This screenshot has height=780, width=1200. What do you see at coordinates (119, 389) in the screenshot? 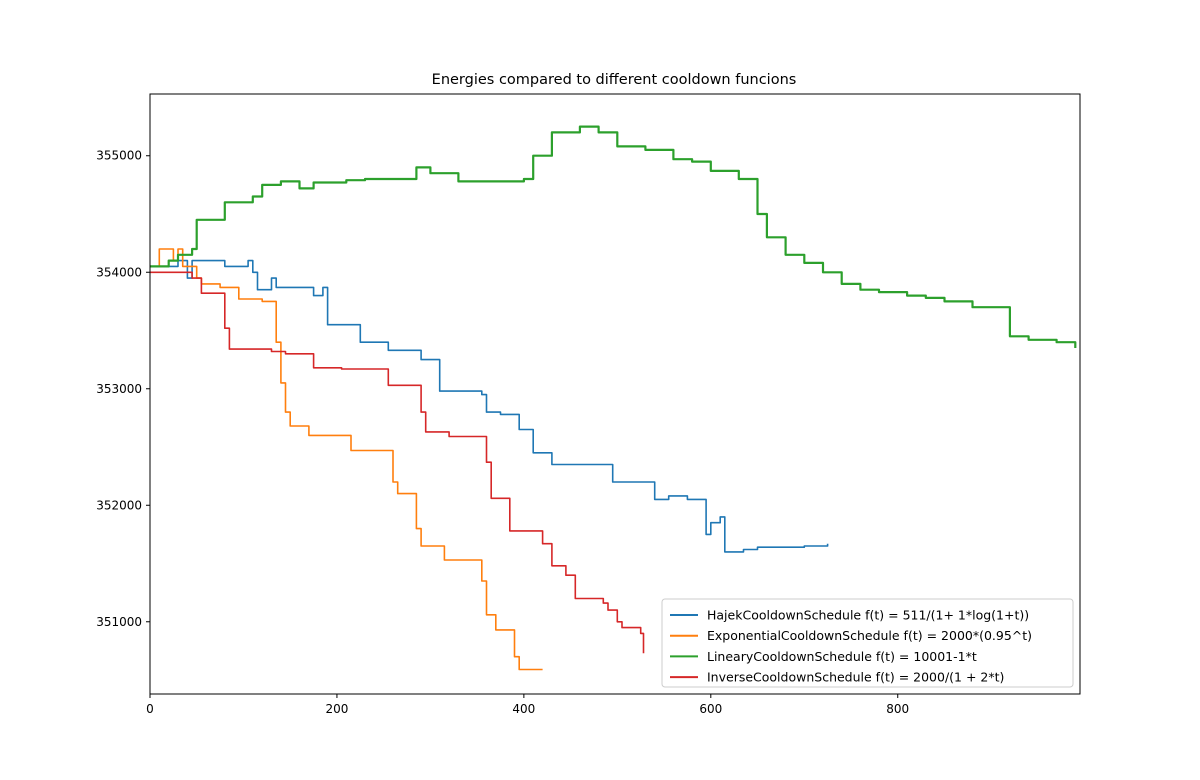
I see `y-tick-label: 353000` at bounding box center [119, 389].